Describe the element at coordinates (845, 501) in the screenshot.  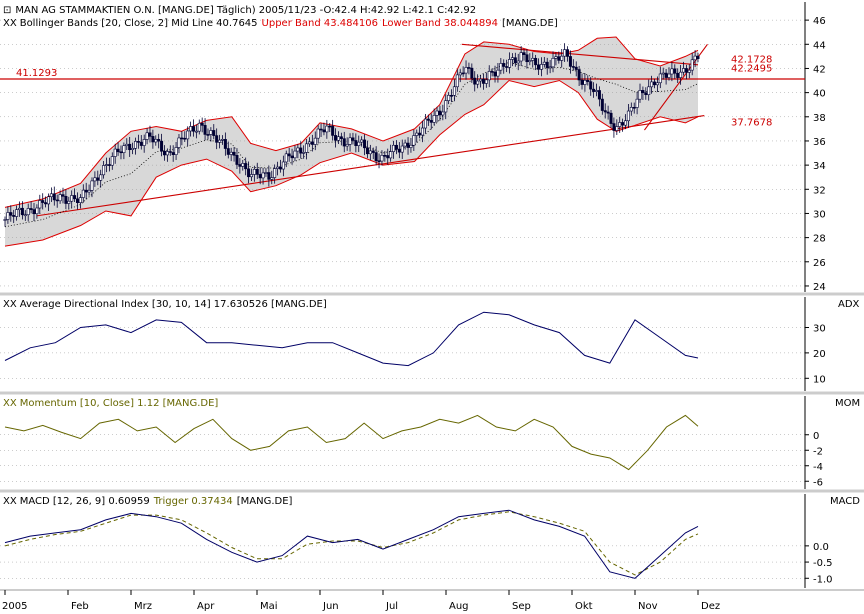
I see `macd-side-label: MACD` at that location.